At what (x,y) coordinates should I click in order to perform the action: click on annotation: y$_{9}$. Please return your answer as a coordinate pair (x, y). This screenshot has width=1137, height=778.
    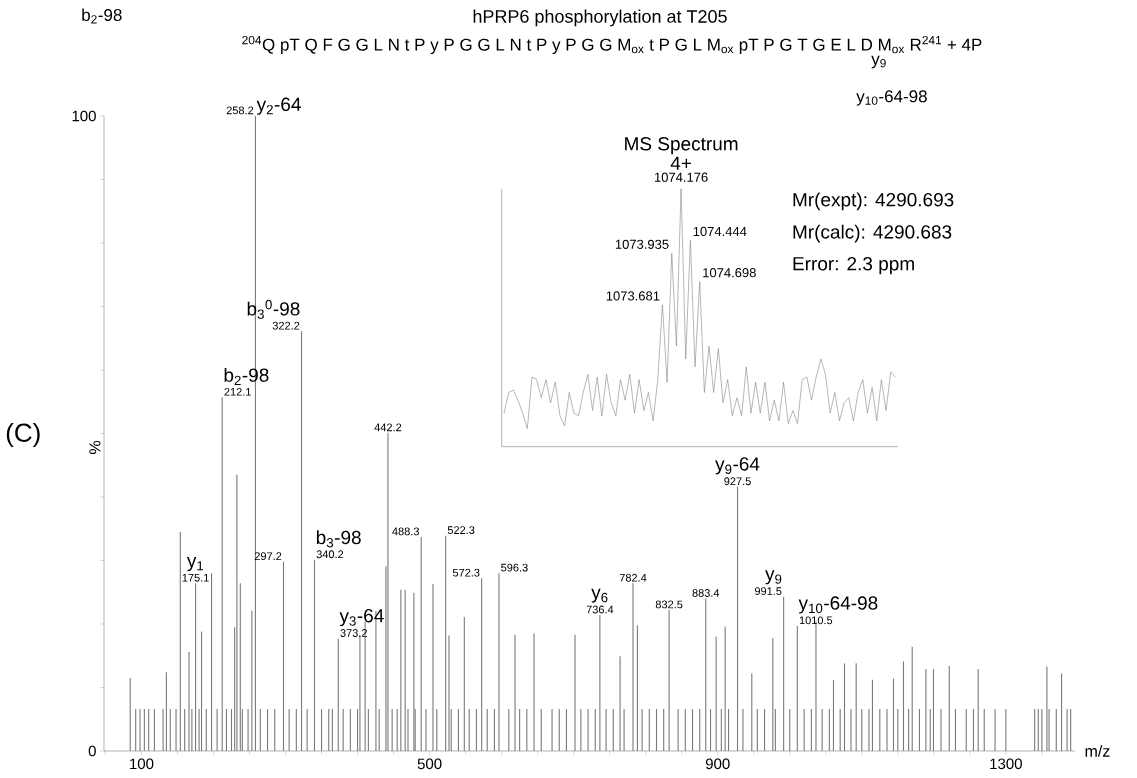
    Looking at the image, I should click on (773, 577).